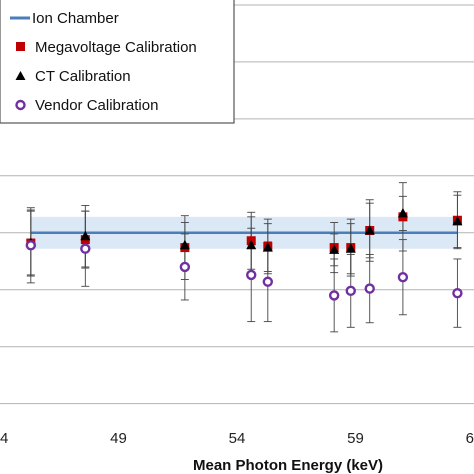 This screenshot has width=474, height=474. I want to click on legend-box, so click(117, 62).